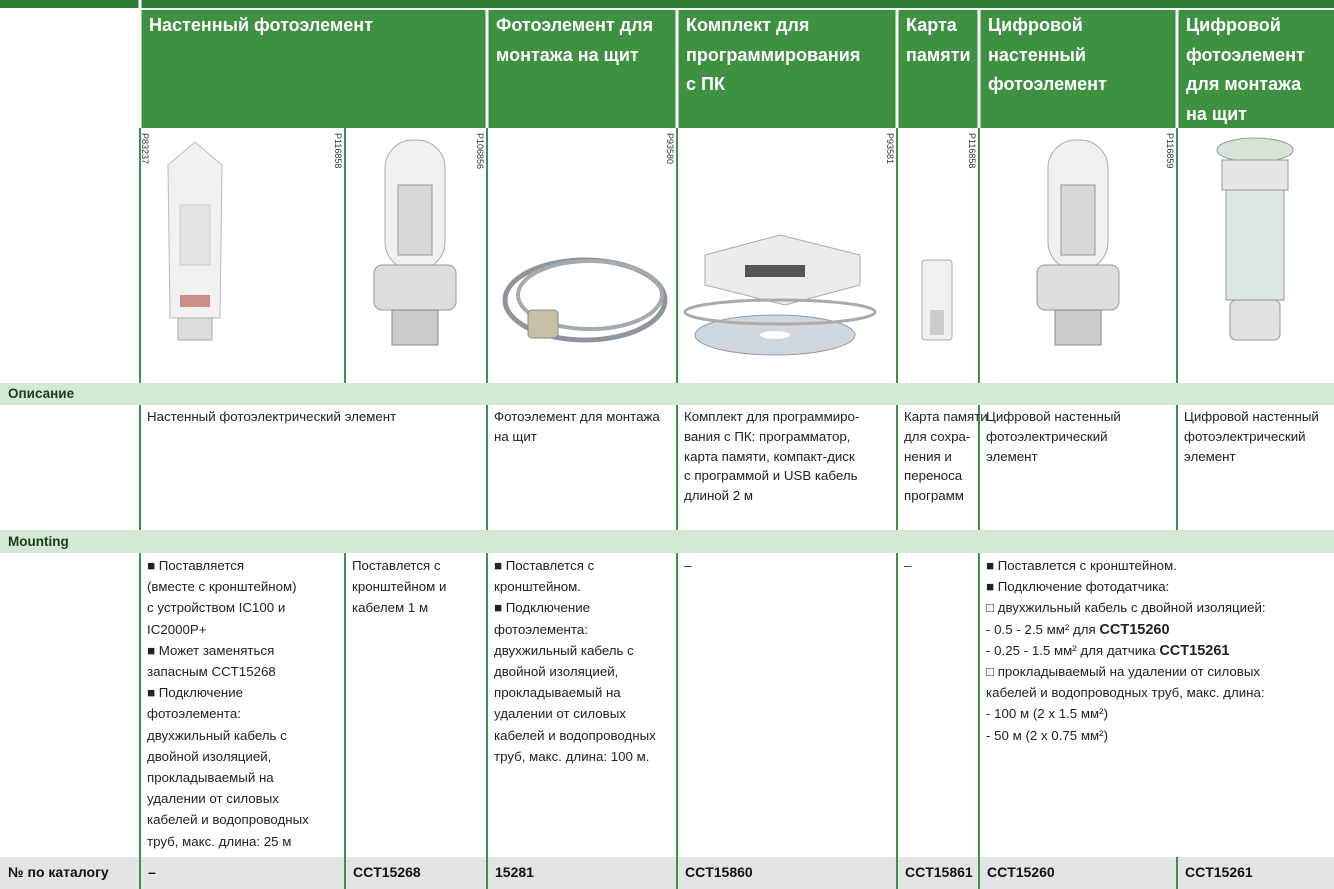 This screenshot has width=1334, height=889. I want to click on mounting-text: труб, макс. длина: 100 м., so click(572, 756).